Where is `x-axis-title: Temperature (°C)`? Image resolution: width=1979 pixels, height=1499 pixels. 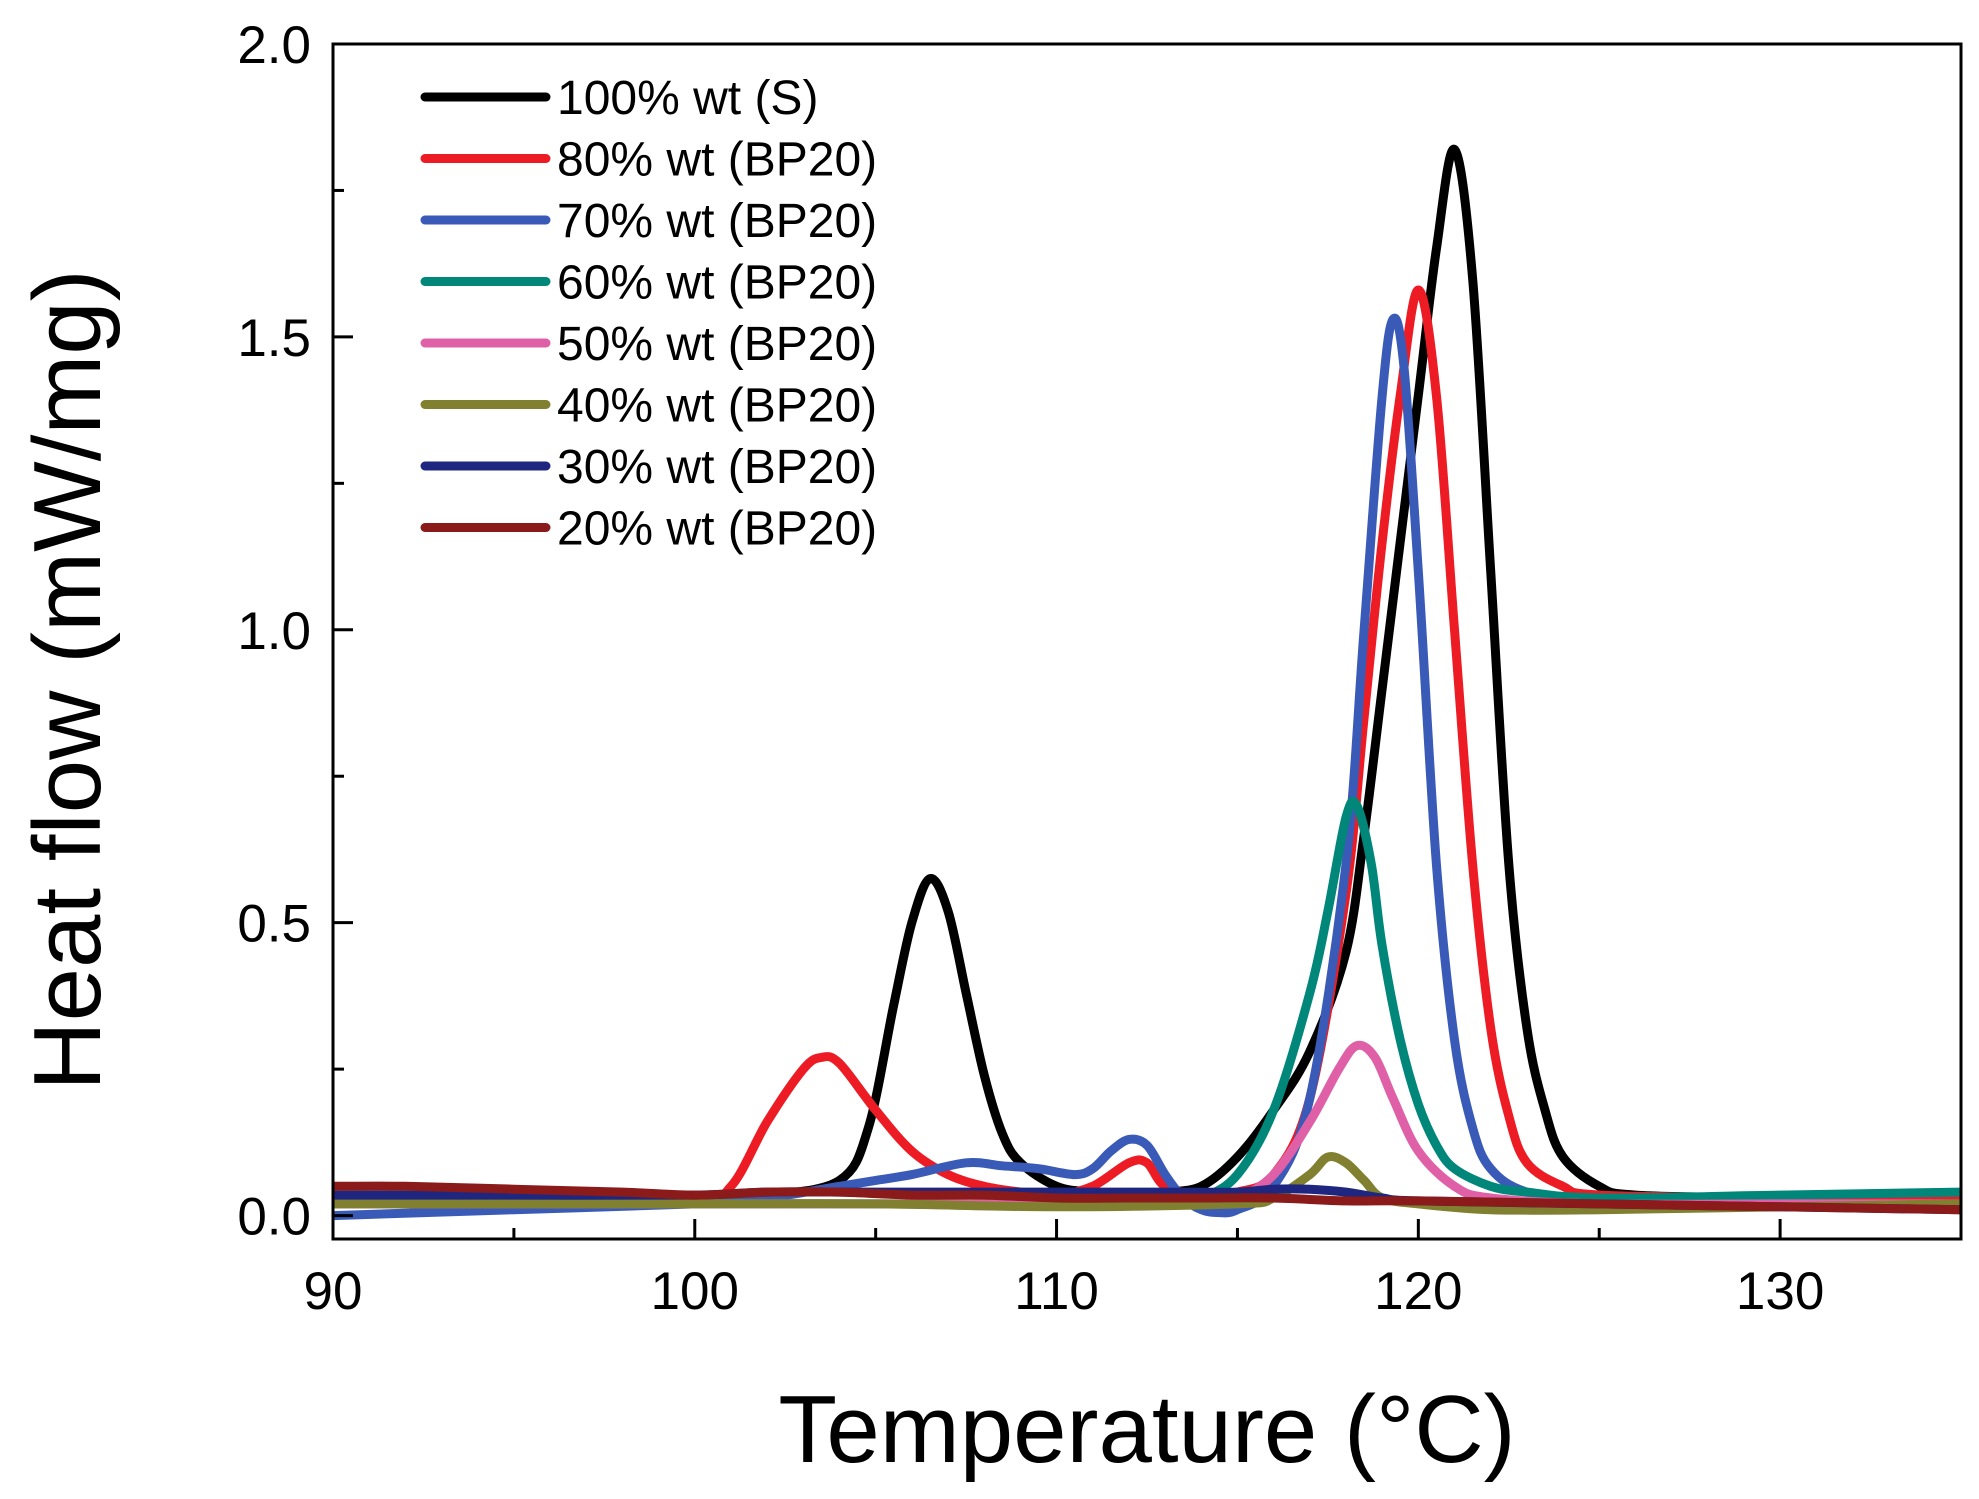 x-axis-title: Temperature (°C) is located at coordinates (1146, 1429).